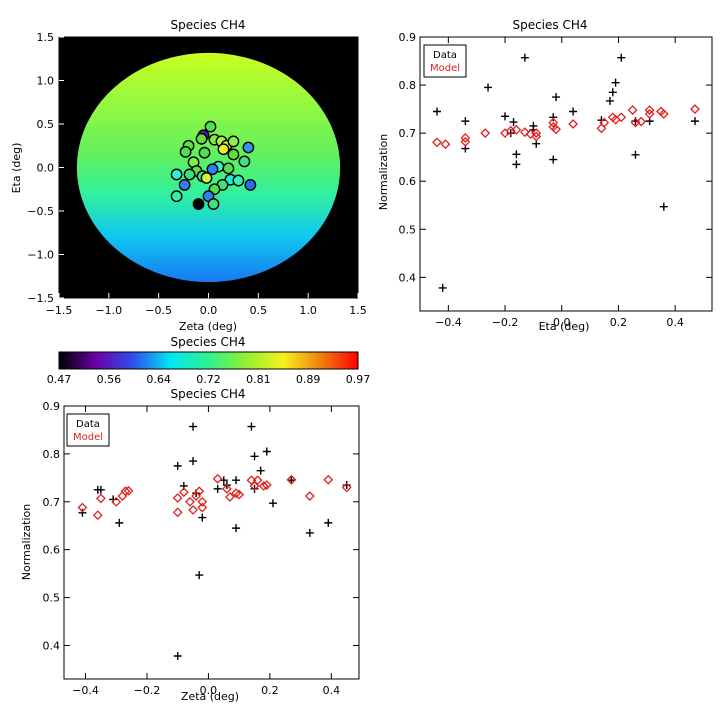  What do you see at coordinates (26, 542) in the screenshot?
I see `zeta-y-label: Normalization` at bounding box center [26, 542].